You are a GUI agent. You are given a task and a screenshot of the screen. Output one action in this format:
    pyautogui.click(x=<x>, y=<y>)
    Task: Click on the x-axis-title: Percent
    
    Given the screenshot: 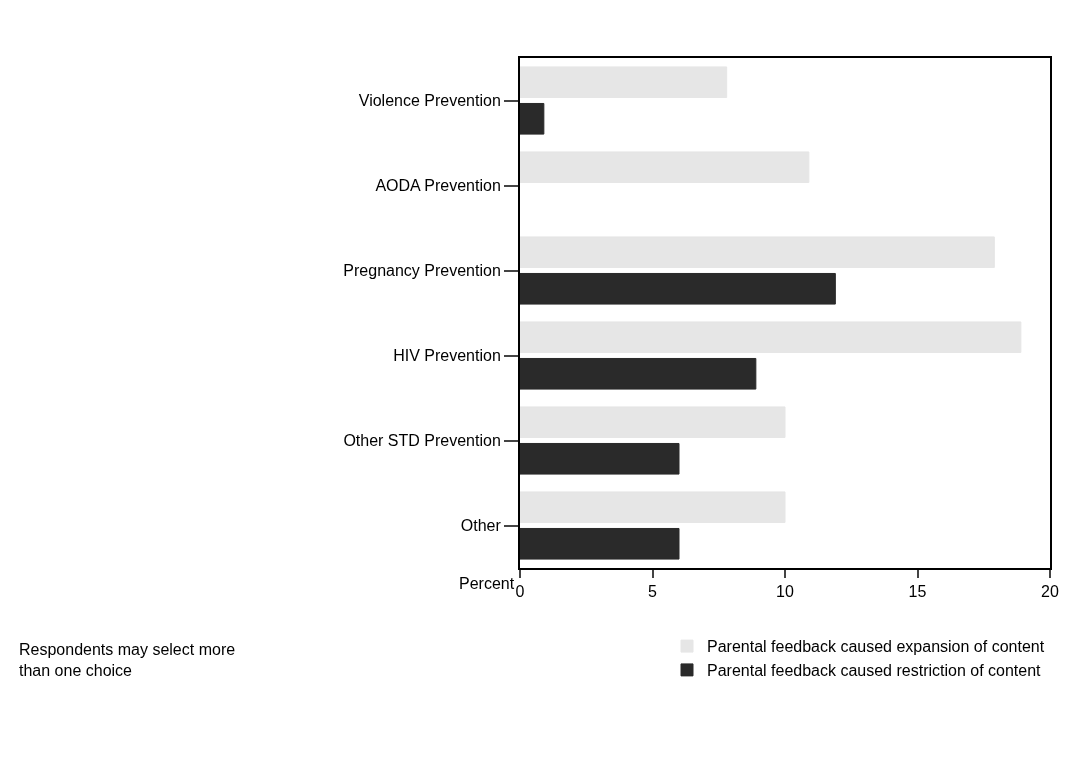 What is the action you would take?
    pyautogui.click(x=487, y=583)
    